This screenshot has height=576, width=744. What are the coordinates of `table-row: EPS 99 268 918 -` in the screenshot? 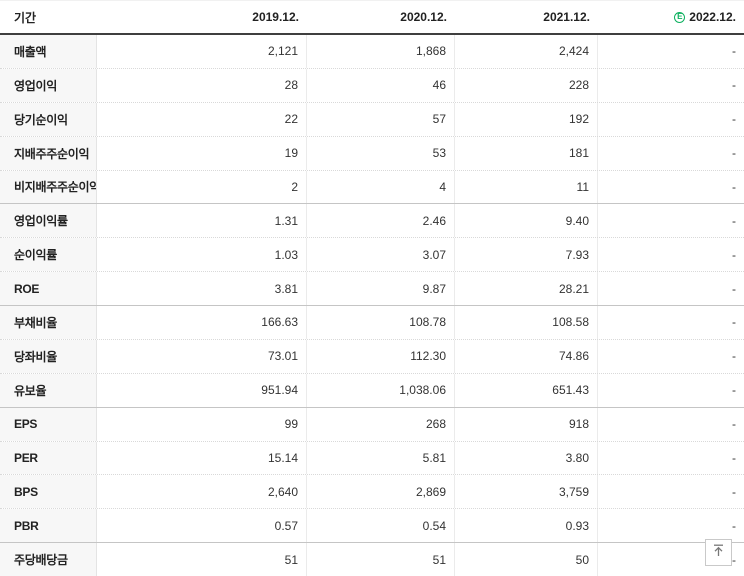 It's located at (372, 423).